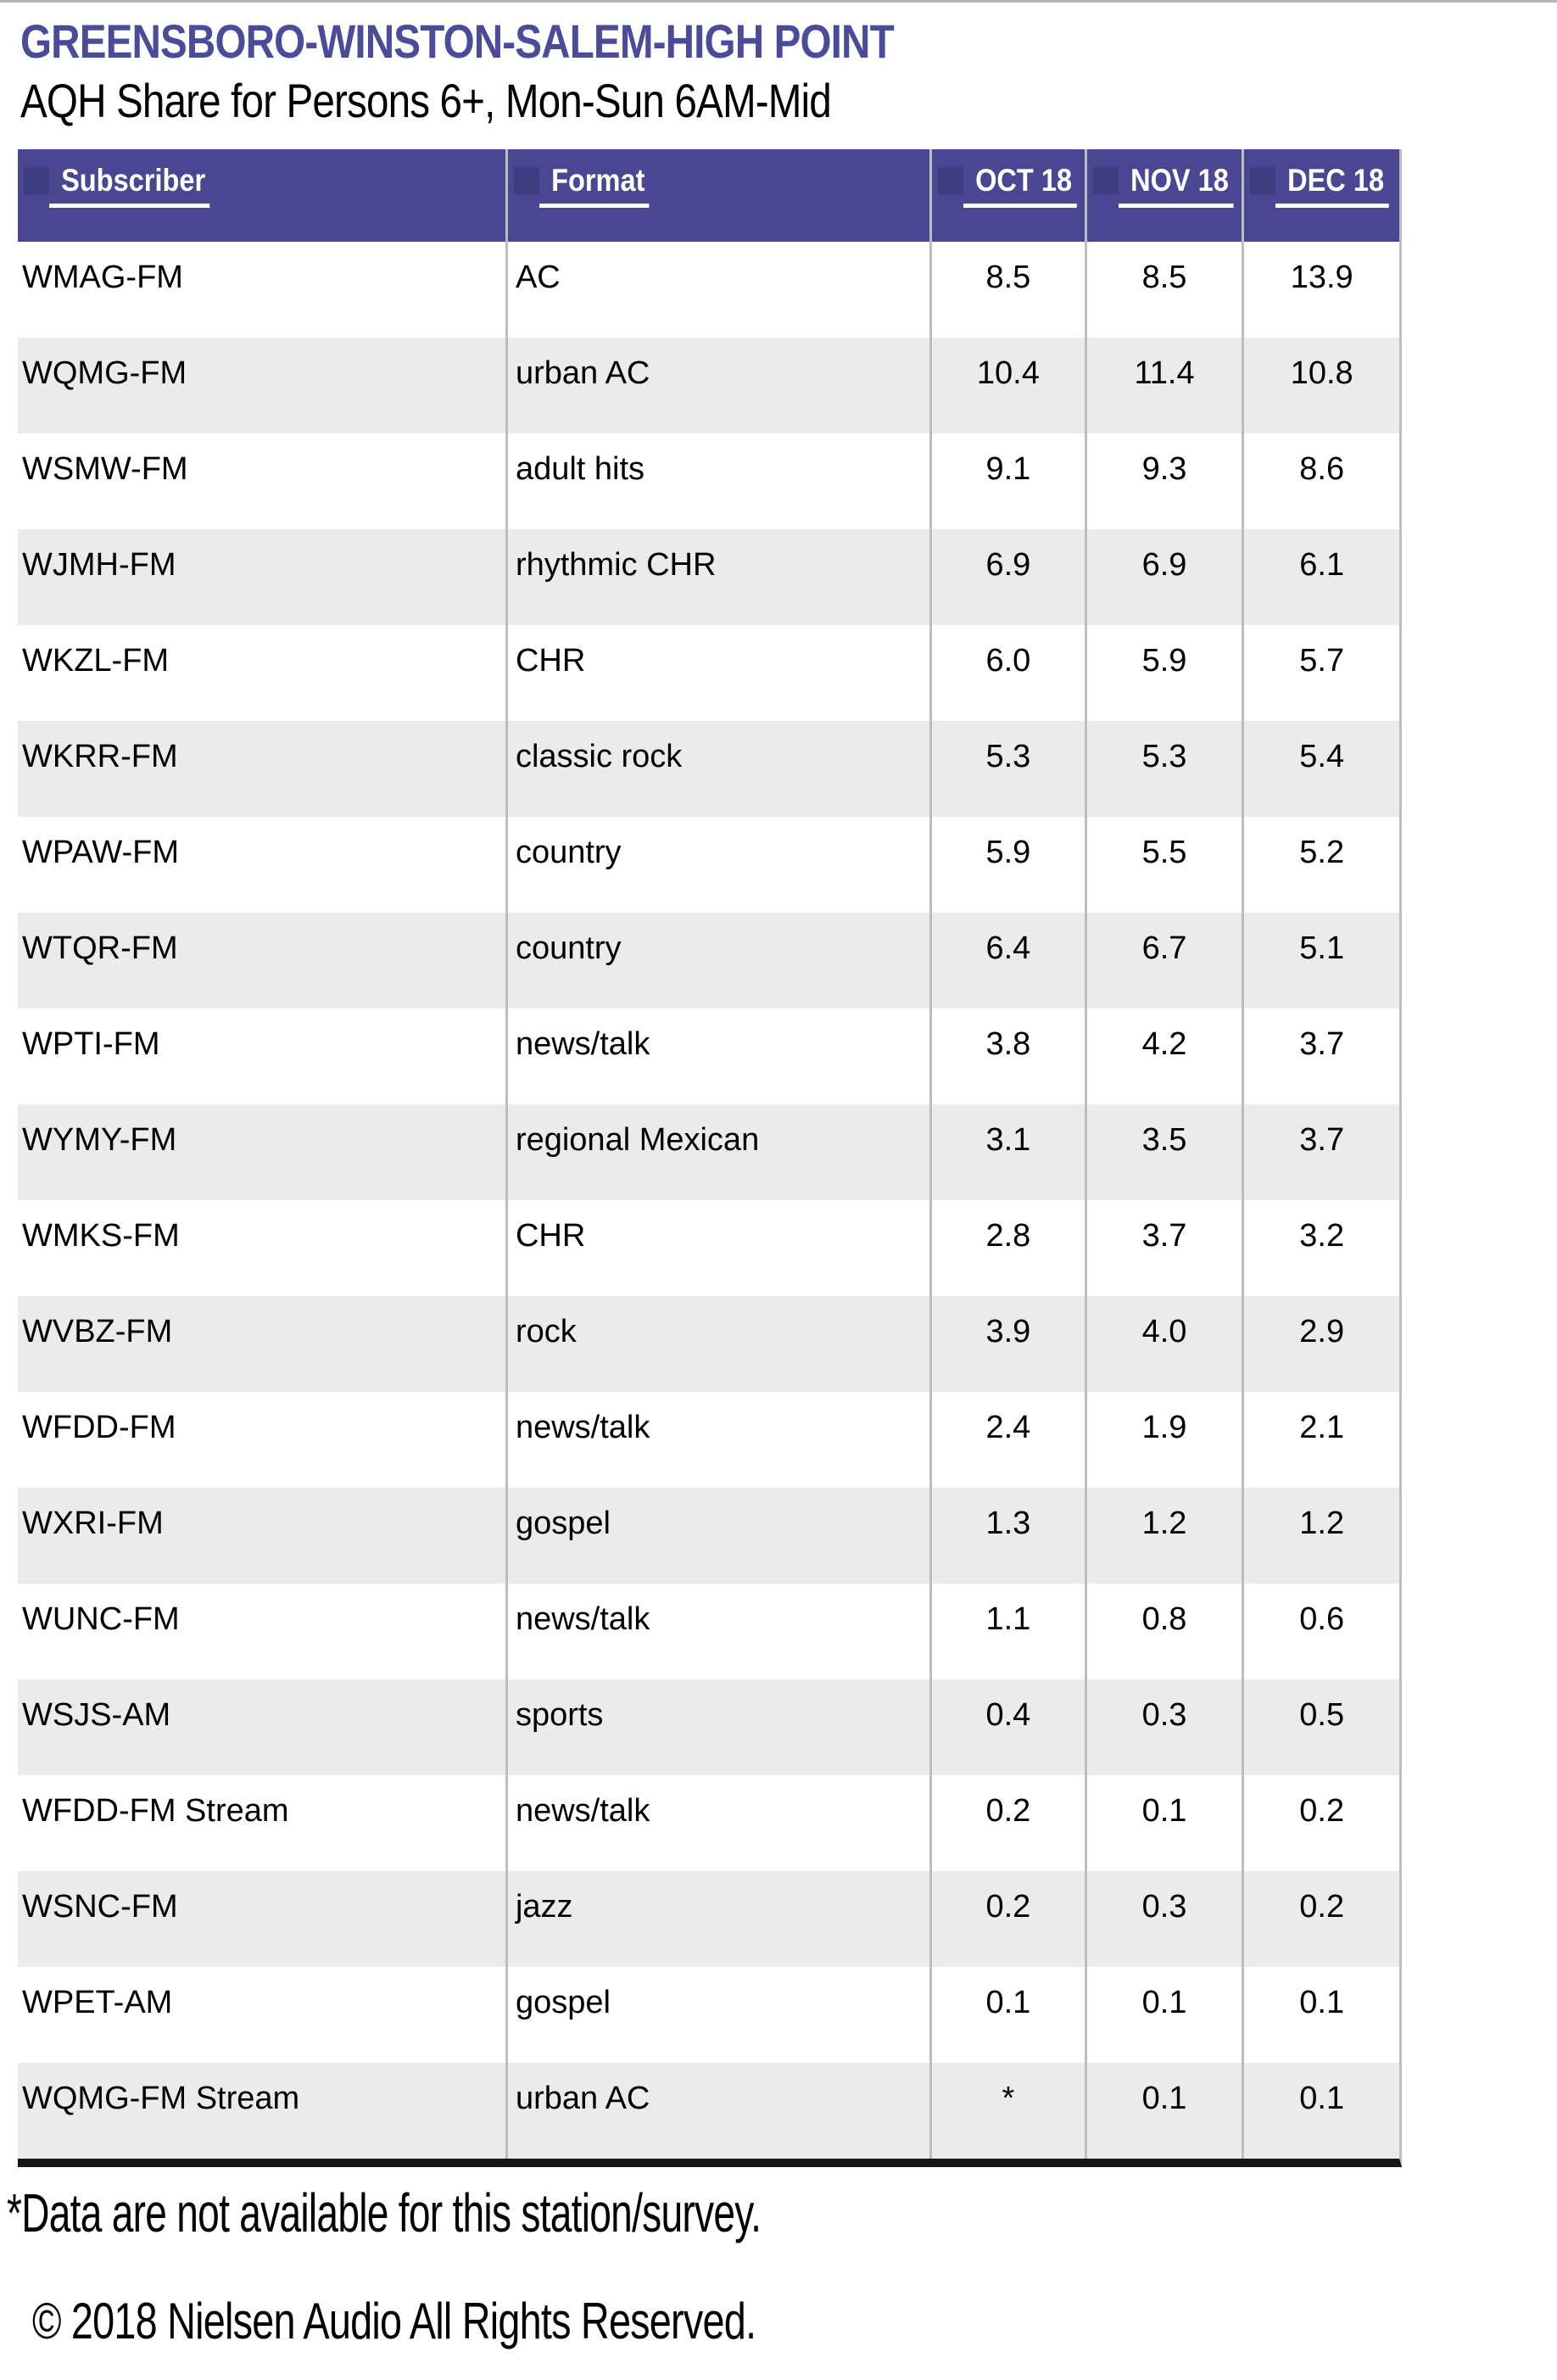 The width and height of the screenshot is (1557, 2380). I want to click on table-header-row: Subscriber Format OCT 18 NOV 18 DEC 18, so click(708, 196).